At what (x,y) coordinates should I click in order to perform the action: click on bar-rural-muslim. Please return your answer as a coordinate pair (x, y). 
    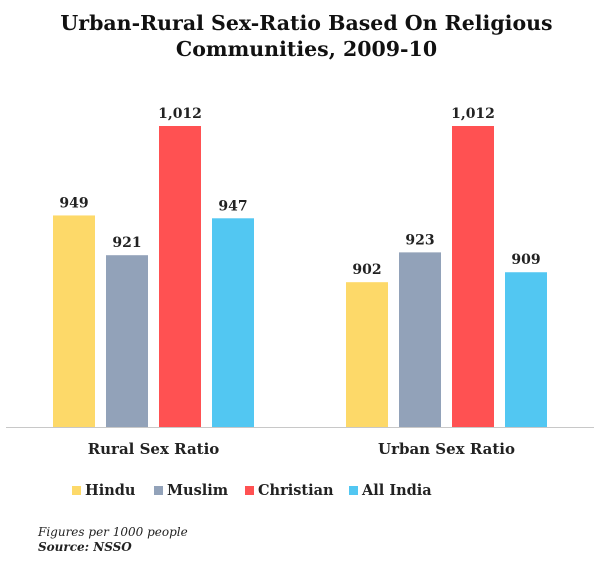
    Looking at the image, I should click on (127, 341).